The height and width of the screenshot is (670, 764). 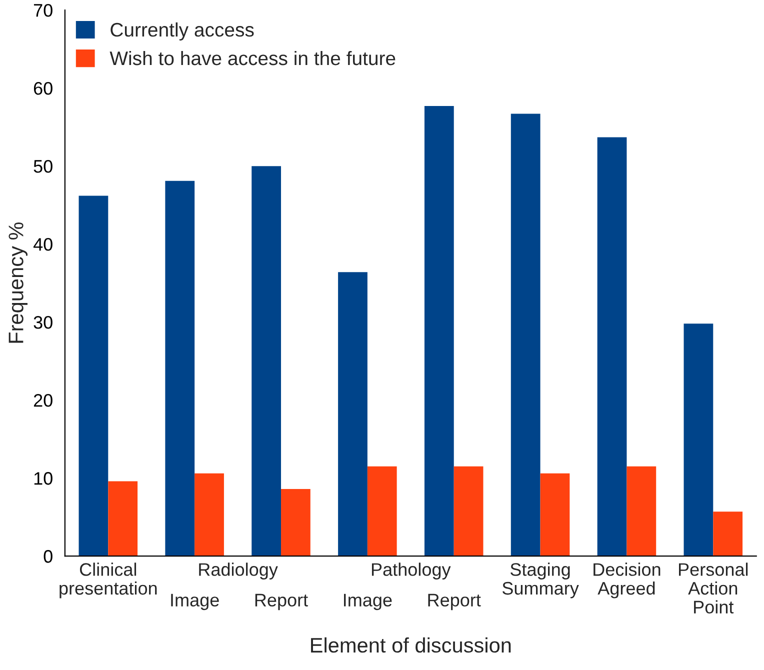 What do you see at coordinates (411, 571) in the screenshot?
I see `text: Pathology` at bounding box center [411, 571].